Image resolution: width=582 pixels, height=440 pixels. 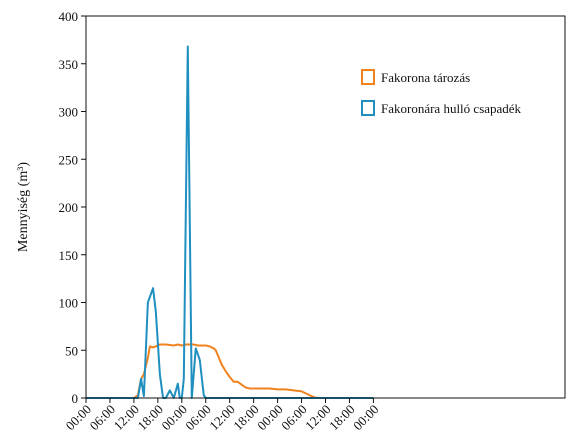 I want to click on legend-label-fakorona-tarozas: Fakorona tározás, so click(x=425, y=77).